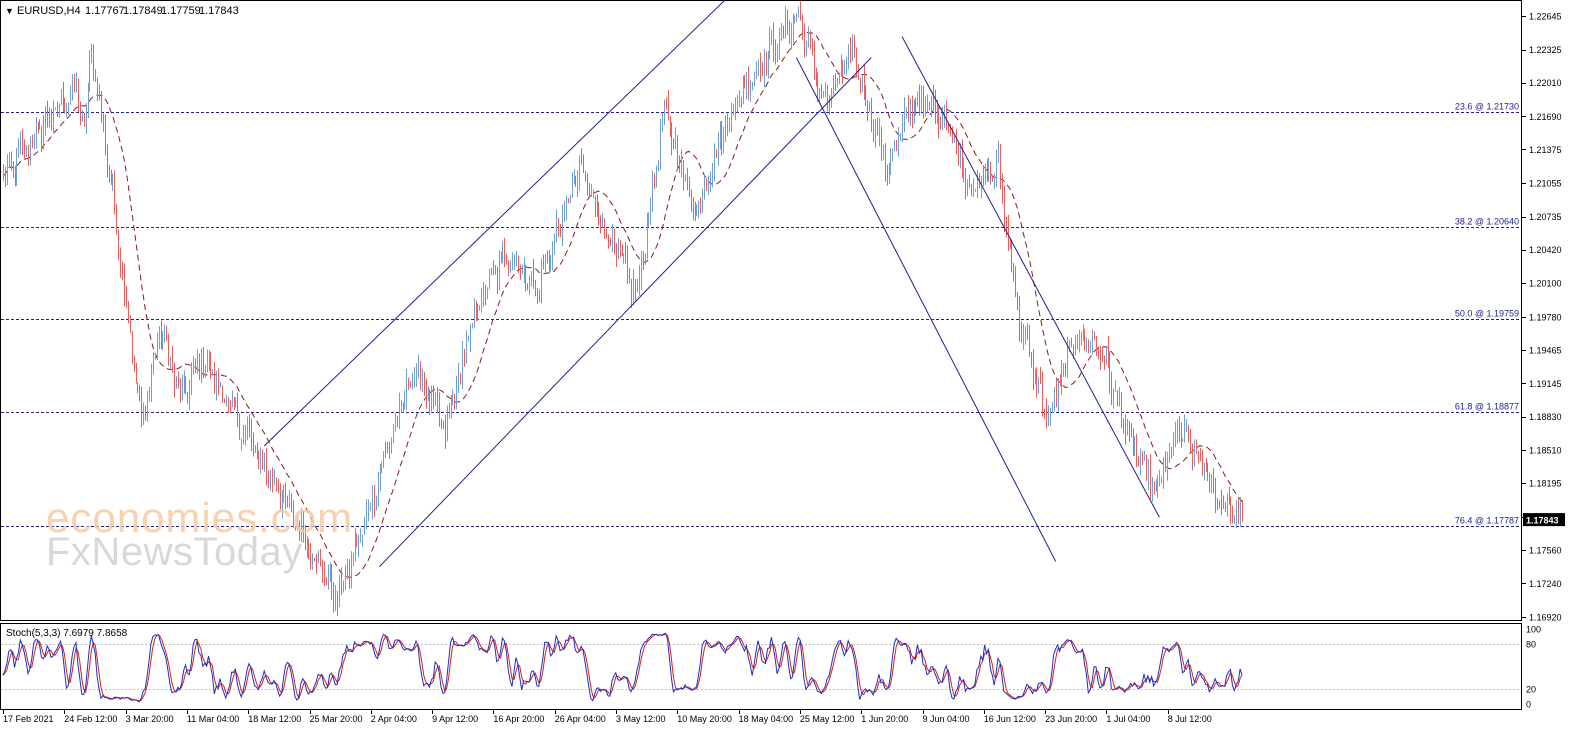  What do you see at coordinates (1071, 719) in the screenshot?
I see `time-tick-label: 23 Jun 20:00` at bounding box center [1071, 719].